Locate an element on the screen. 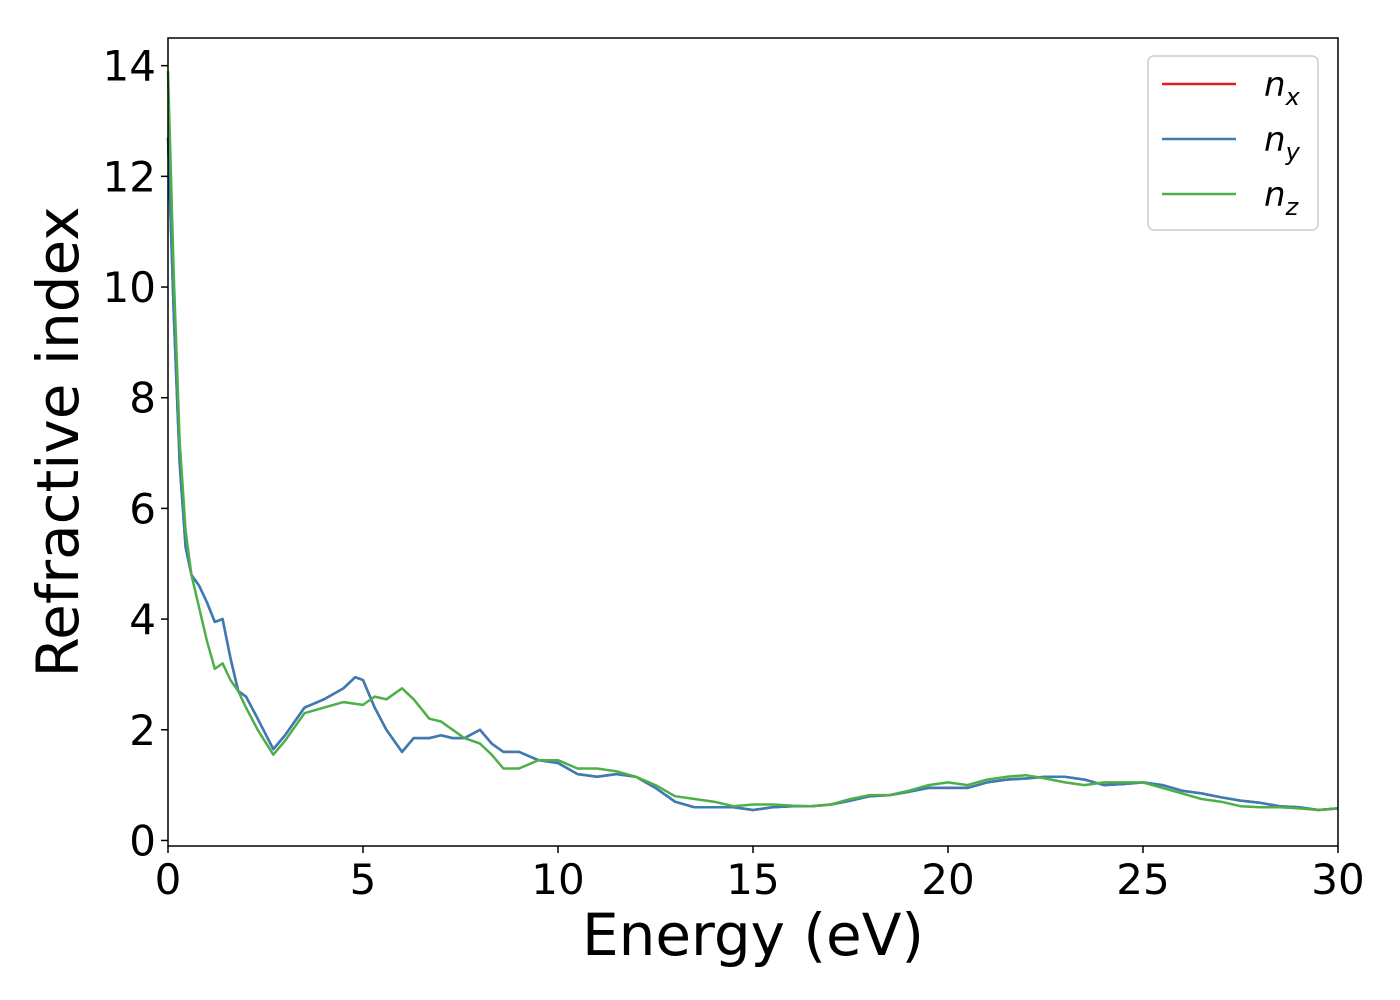 The width and height of the screenshot is (1400, 1000). x-axis-ticks: 0 5 10 15 20 25 30 is located at coordinates (760, 875).